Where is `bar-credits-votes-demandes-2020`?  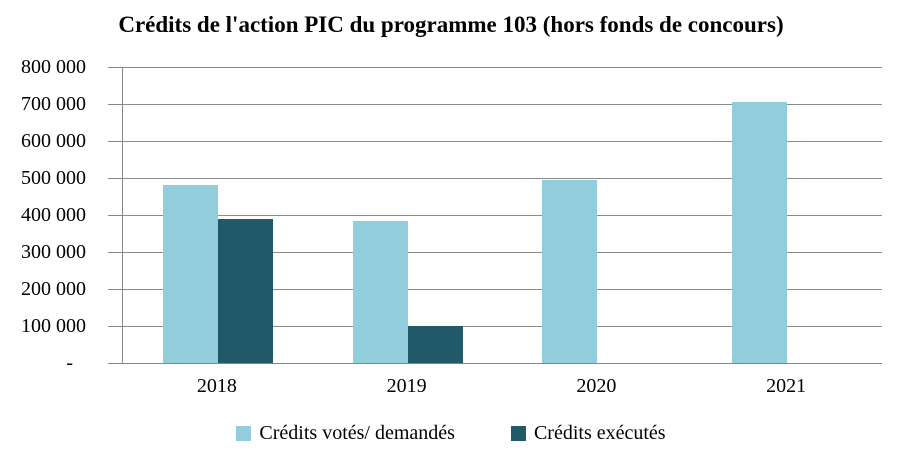 bar-credits-votes-demandes-2020 is located at coordinates (570, 271).